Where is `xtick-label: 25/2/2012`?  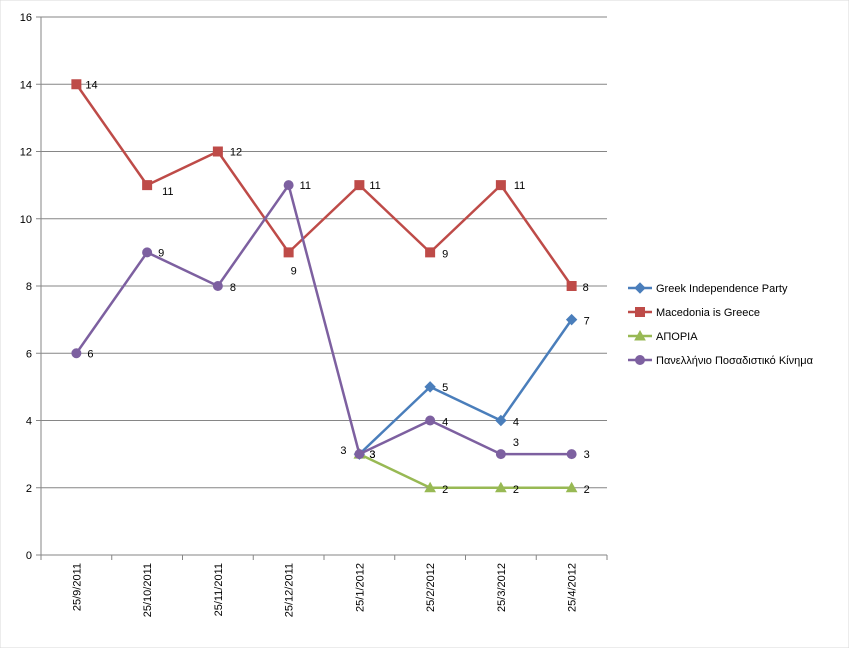 xtick-label: 25/2/2012 is located at coordinates (431, 587).